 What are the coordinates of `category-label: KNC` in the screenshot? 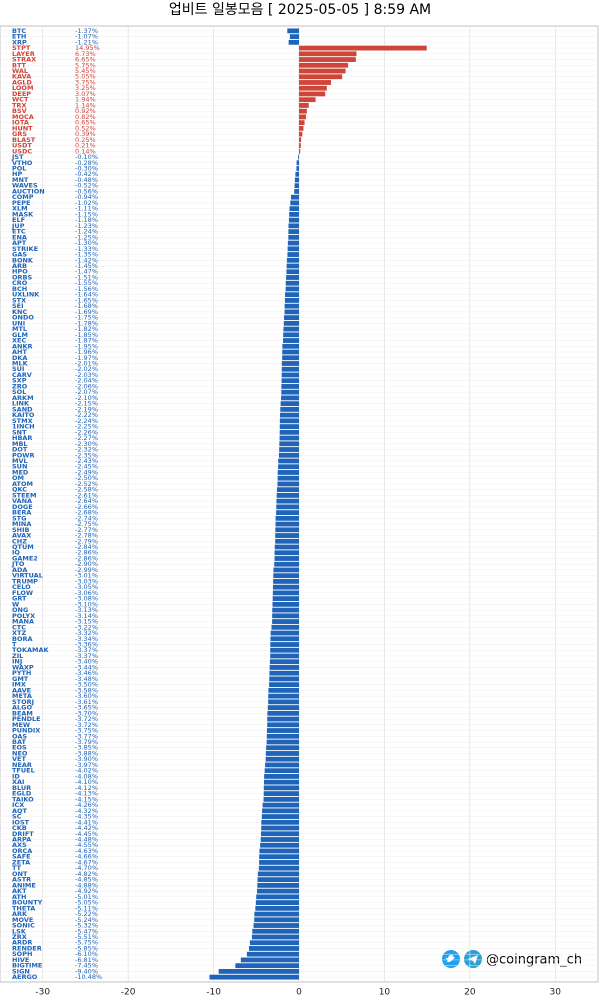 It's located at (19, 312).